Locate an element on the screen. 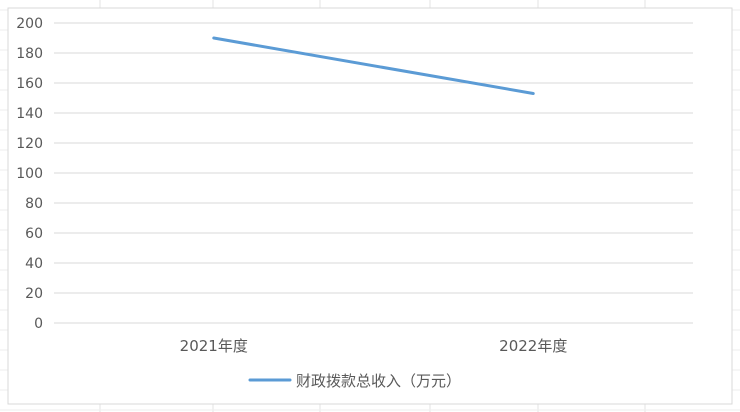 The height and width of the screenshot is (412, 740). x-category-label: 2021年度 is located at coordinates (214, 346).